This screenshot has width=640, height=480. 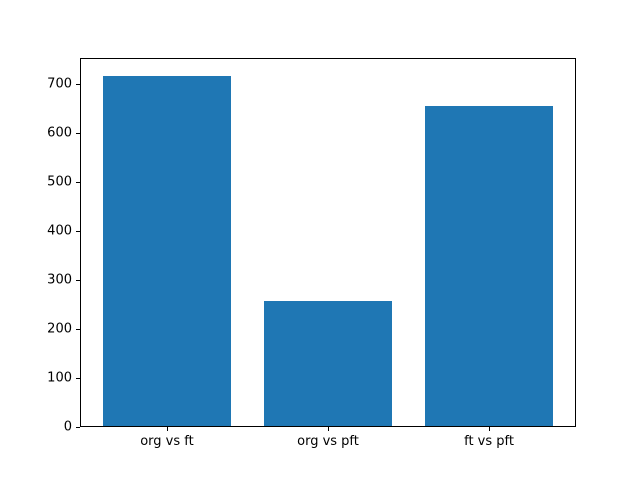 What do you see at coordinates (59, 329) in the screenshot?
I see `y-tick-label: 200` at bounding box center [59, 329].